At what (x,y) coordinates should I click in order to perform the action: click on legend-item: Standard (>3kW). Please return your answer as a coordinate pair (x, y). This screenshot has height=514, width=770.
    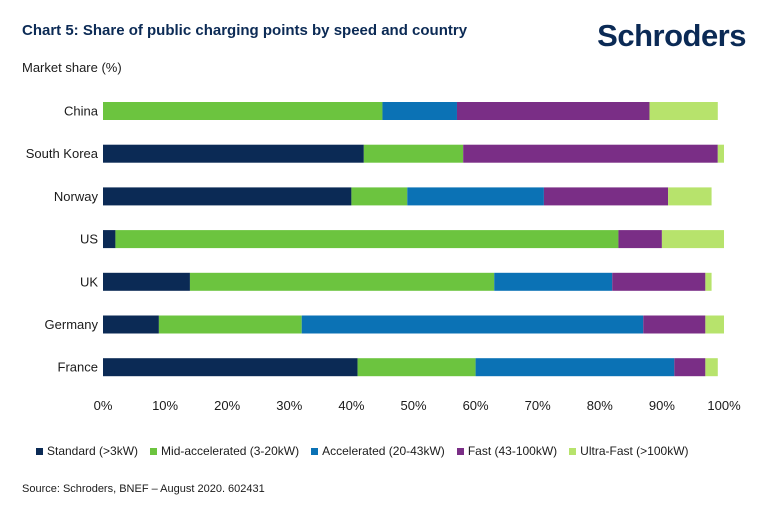
    Looking at the image, I should click on (87, 451).